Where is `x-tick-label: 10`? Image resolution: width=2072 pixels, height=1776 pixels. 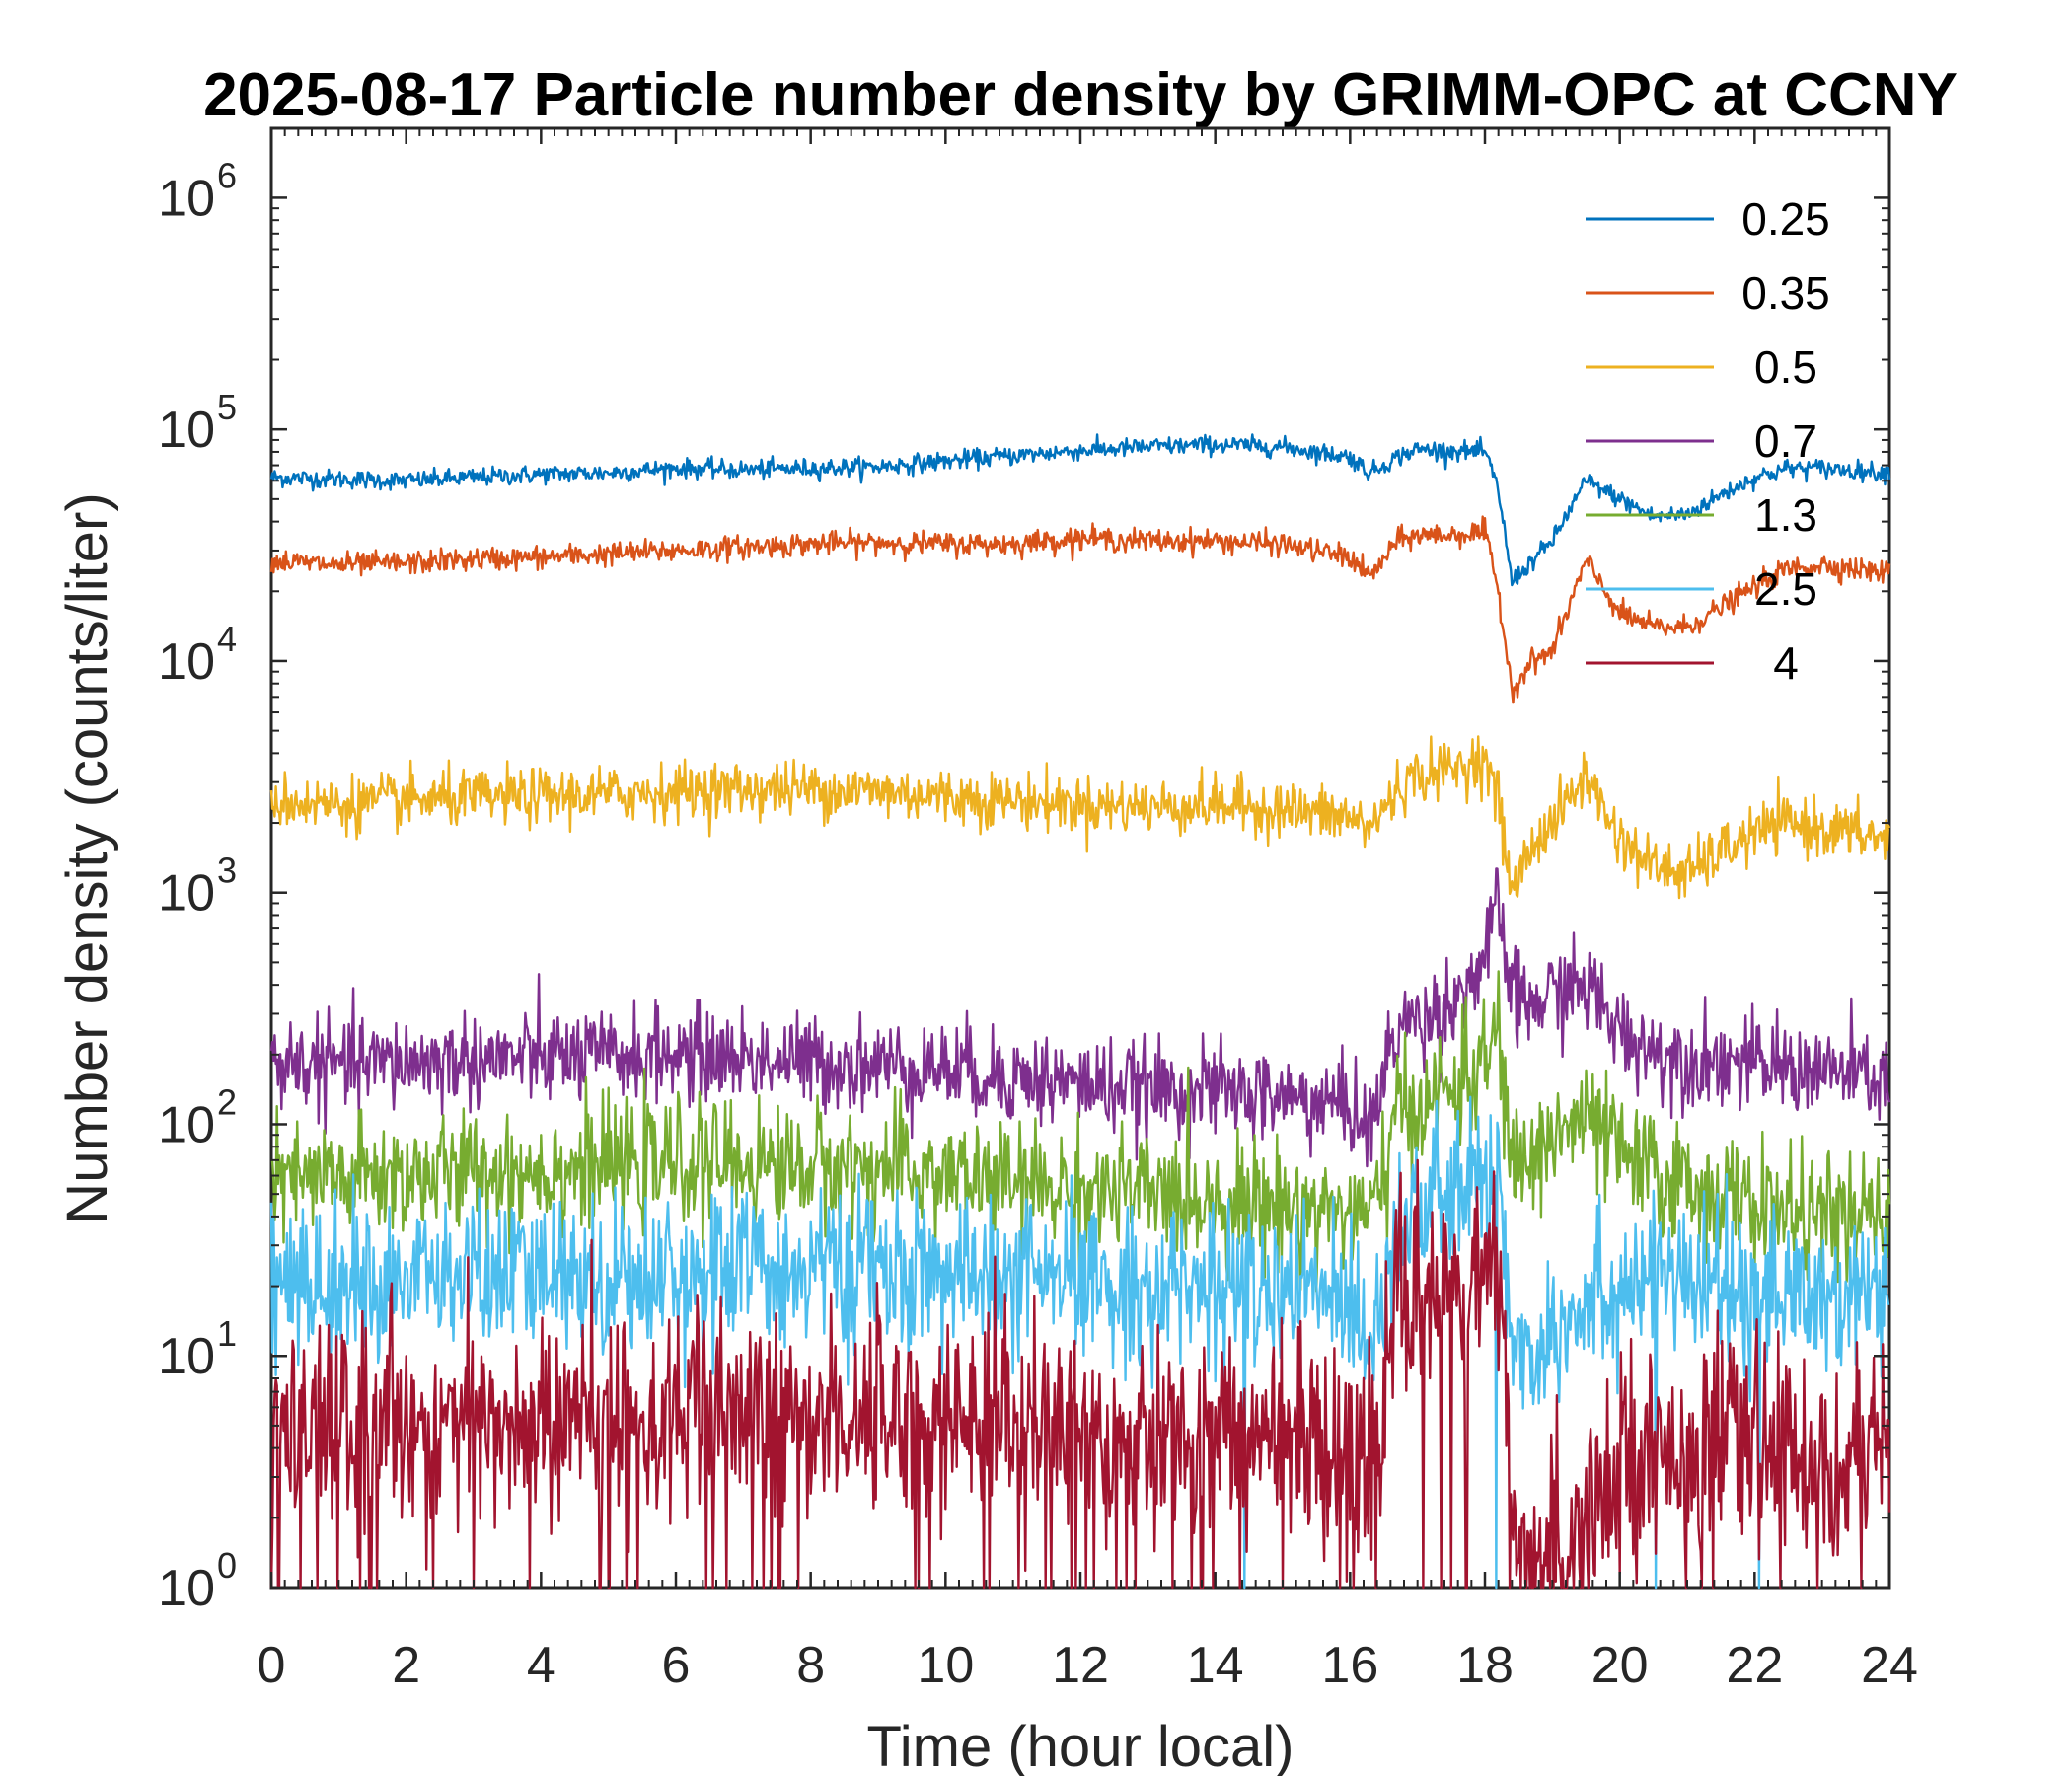
x-tick-label: 10 is located at coordinates (946, 1666).